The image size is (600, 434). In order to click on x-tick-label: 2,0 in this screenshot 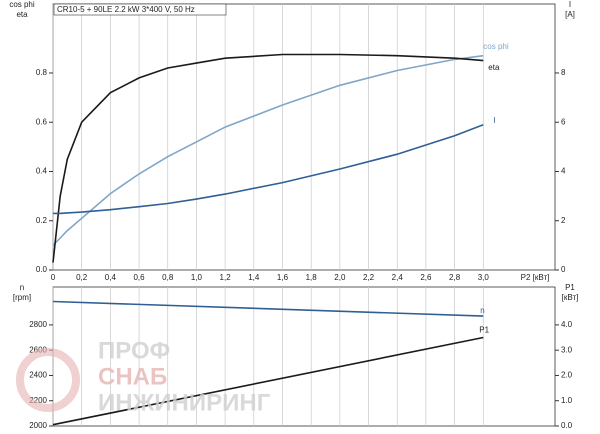, I will do `click(340, 277)`.